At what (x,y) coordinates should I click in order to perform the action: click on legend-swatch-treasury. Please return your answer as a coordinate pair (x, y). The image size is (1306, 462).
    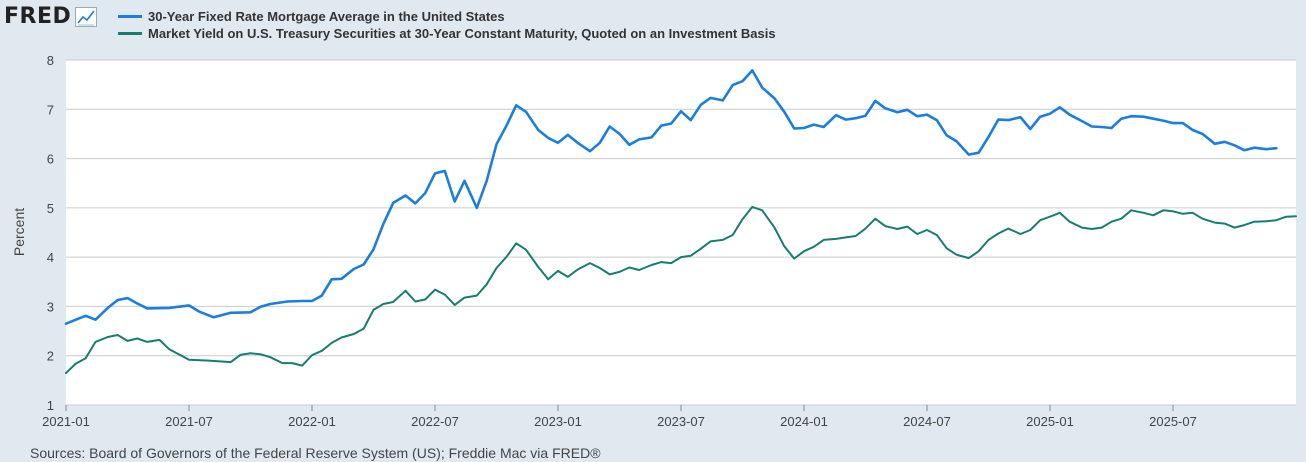
    Looking at the image, I should click on (130, 33).